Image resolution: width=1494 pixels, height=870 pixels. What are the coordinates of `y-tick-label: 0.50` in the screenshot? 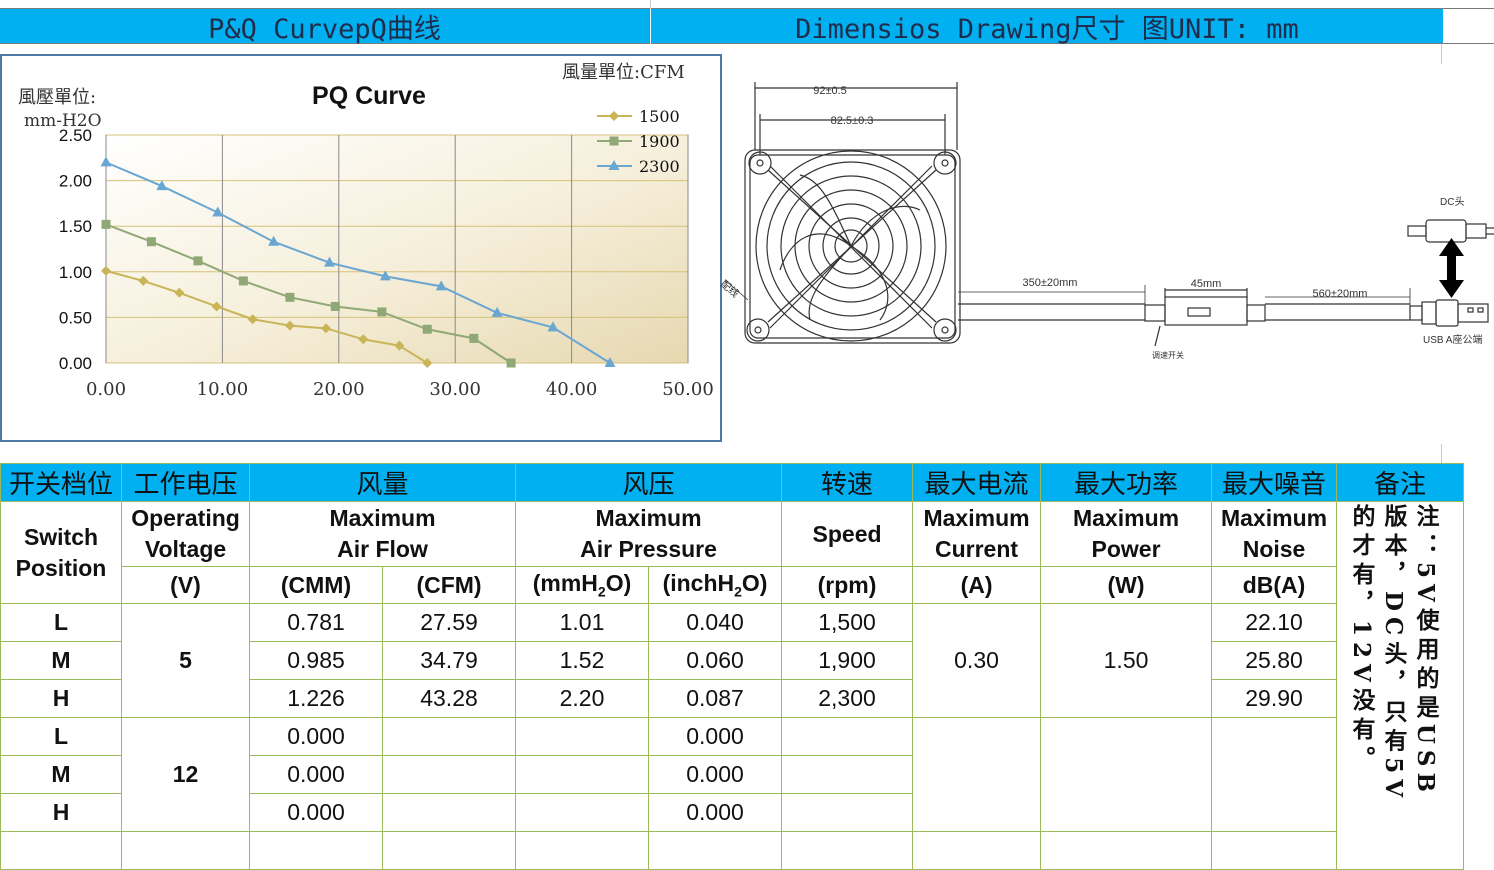 It's located at (75, 317).